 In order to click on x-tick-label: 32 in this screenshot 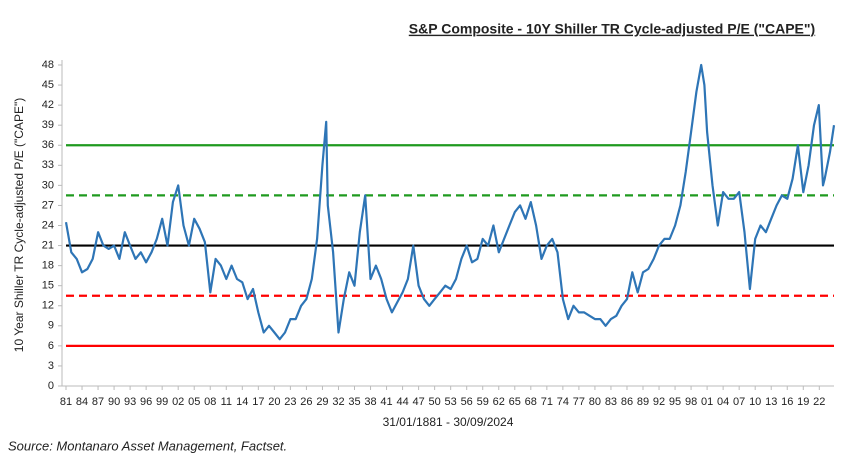, I will do `click(338, 402)`.